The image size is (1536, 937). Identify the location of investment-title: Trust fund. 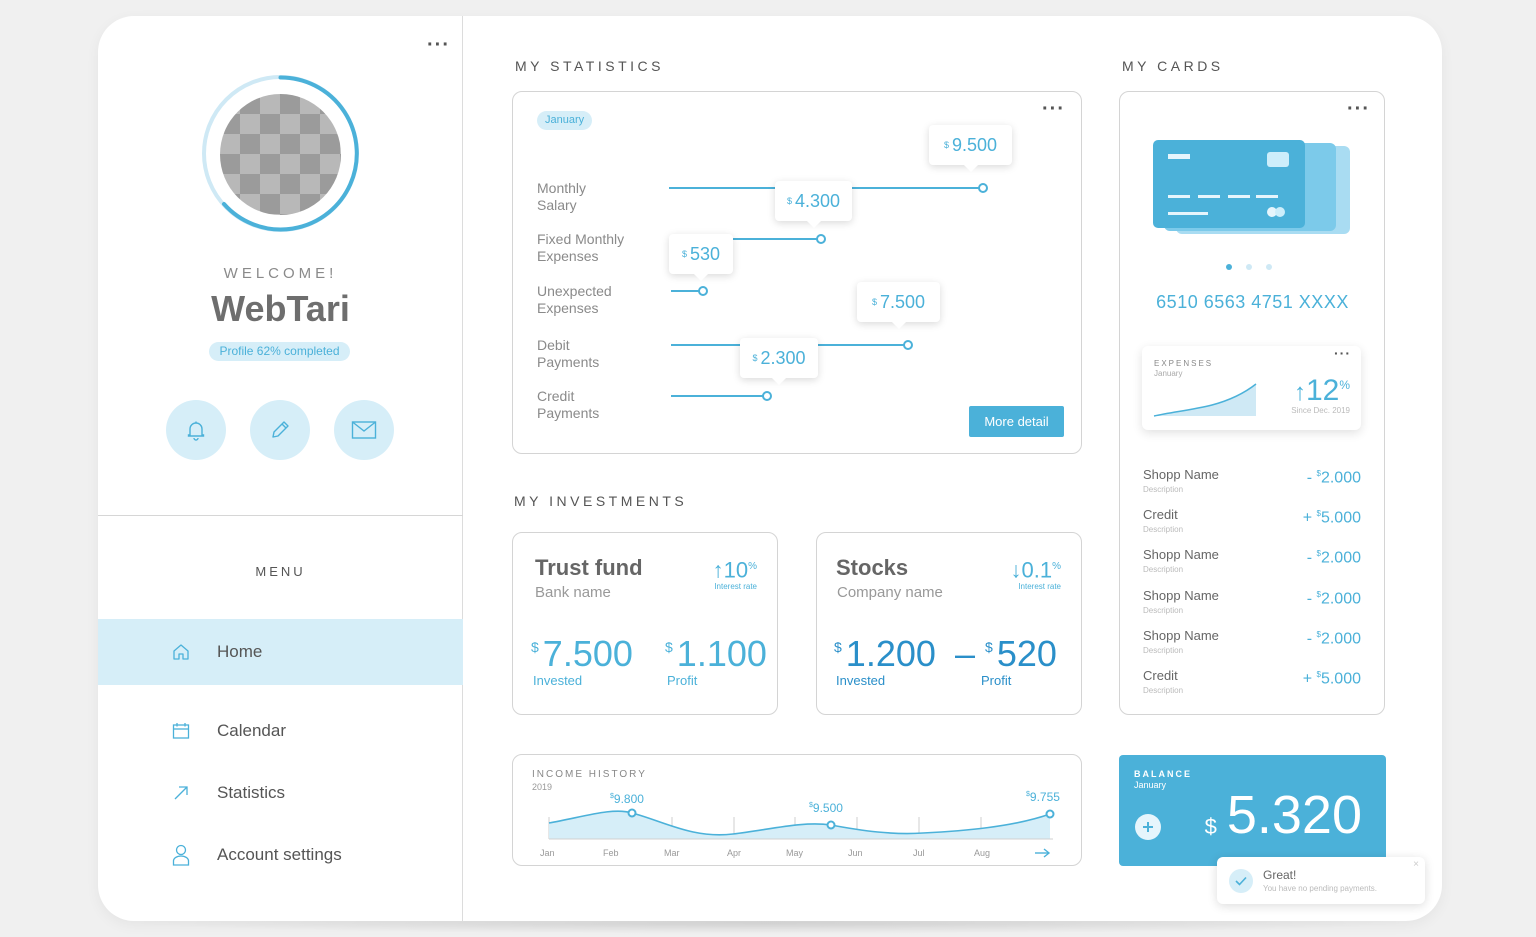
(589, 567).